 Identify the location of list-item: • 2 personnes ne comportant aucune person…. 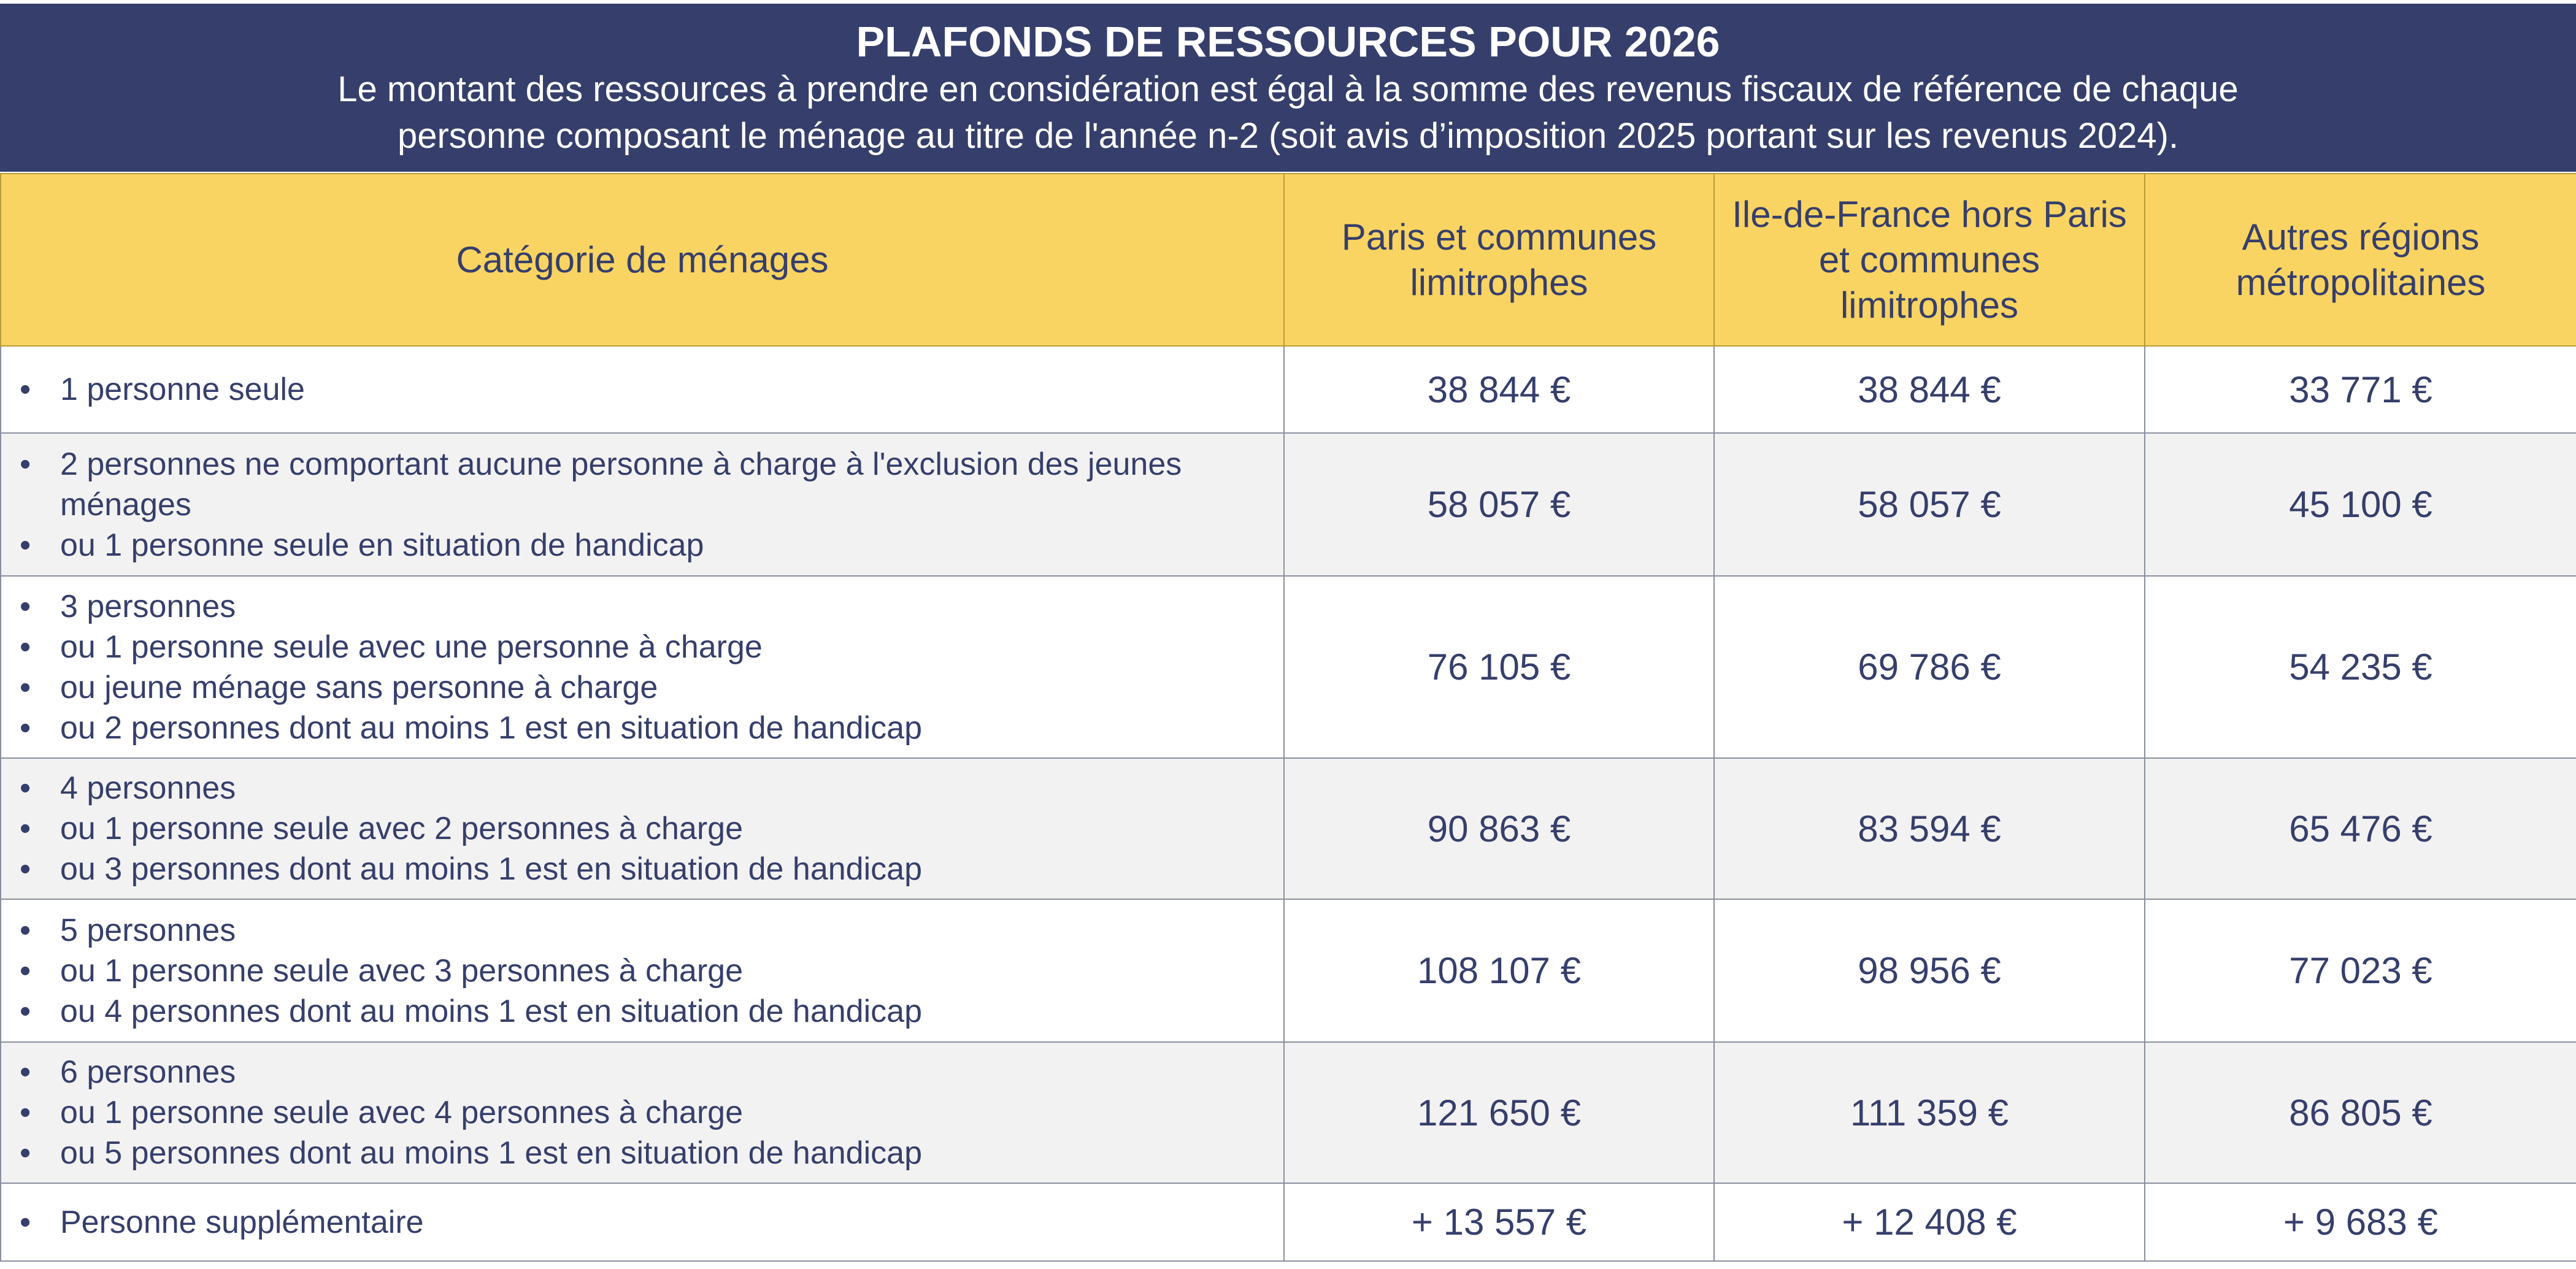
(651, 485).